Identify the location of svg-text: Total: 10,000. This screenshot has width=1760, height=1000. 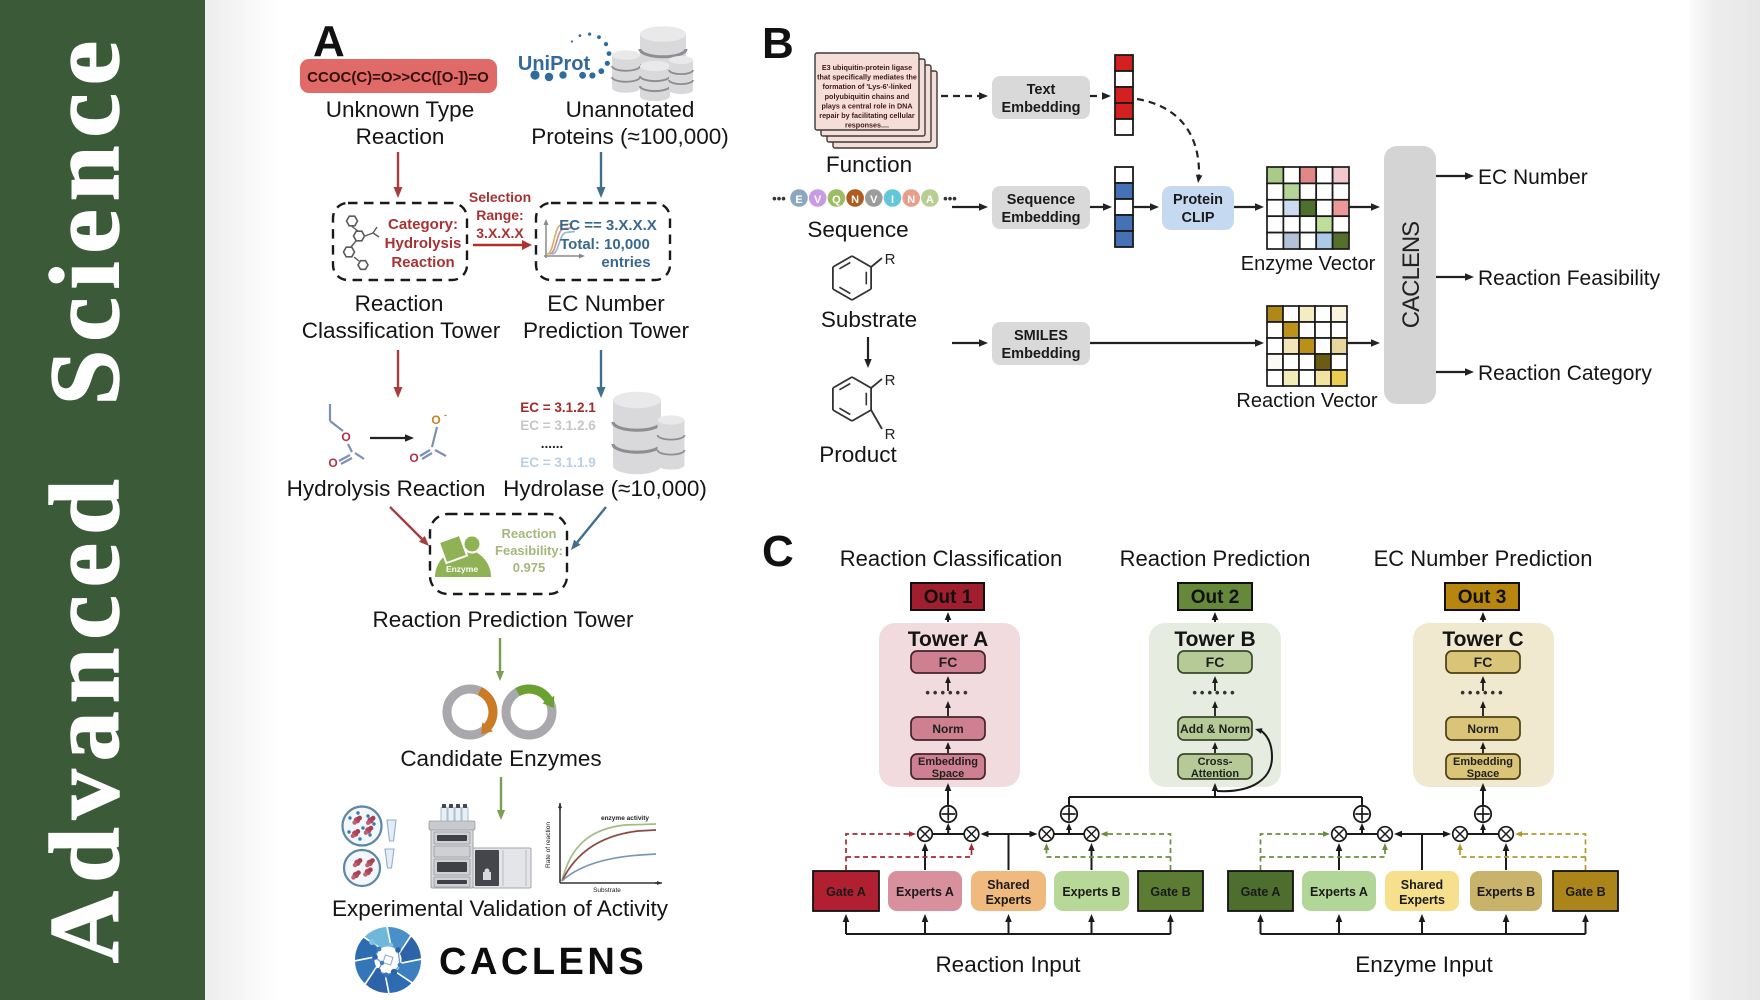
(605, 244).